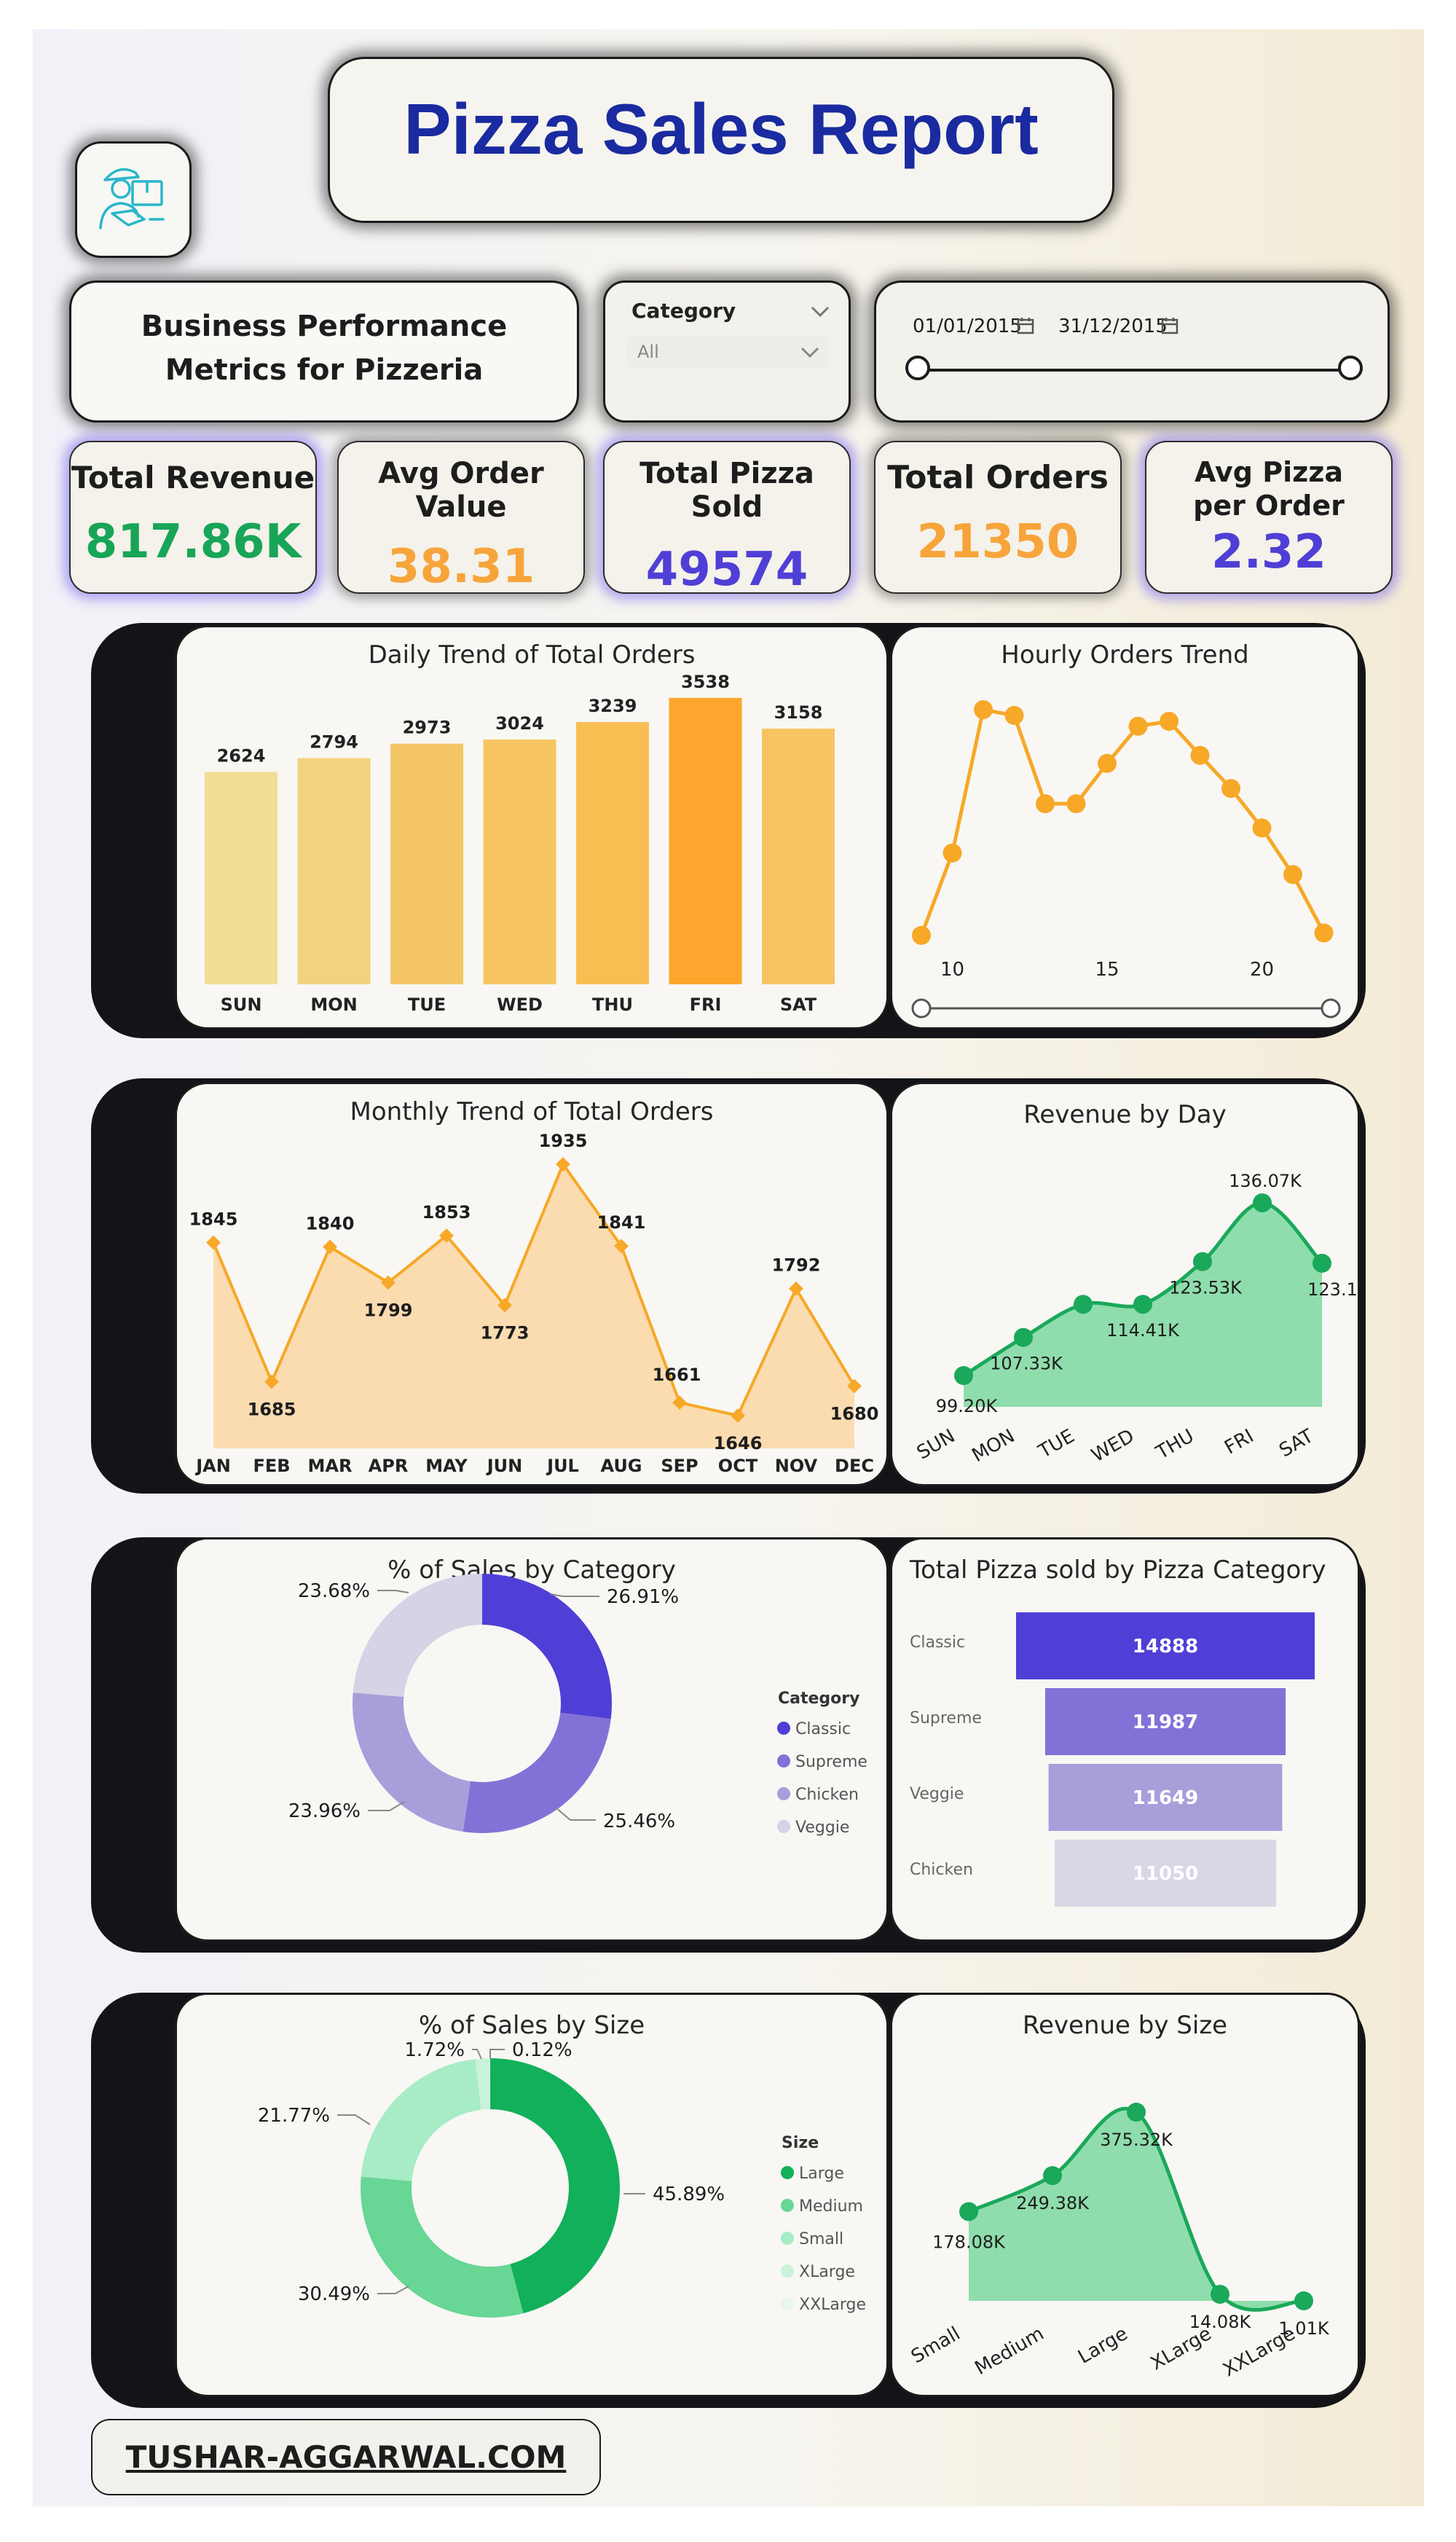  What do you see at coordinates (132, 199) in the screenshot?
I see `delivery-person-icon` at bounding box center [132, 199].